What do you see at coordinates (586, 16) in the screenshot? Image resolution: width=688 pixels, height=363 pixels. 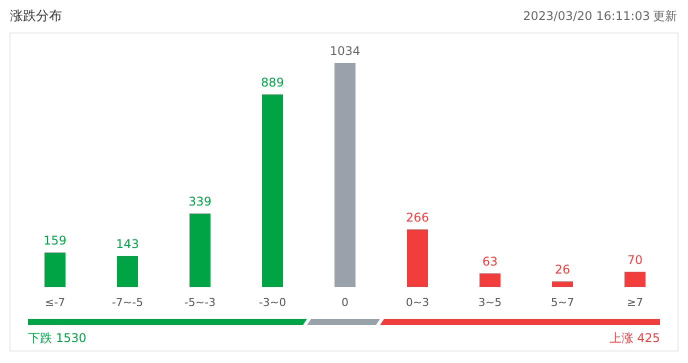 I see `text: 2023/03/20 16:11:03` at bounding box center [586, 16].